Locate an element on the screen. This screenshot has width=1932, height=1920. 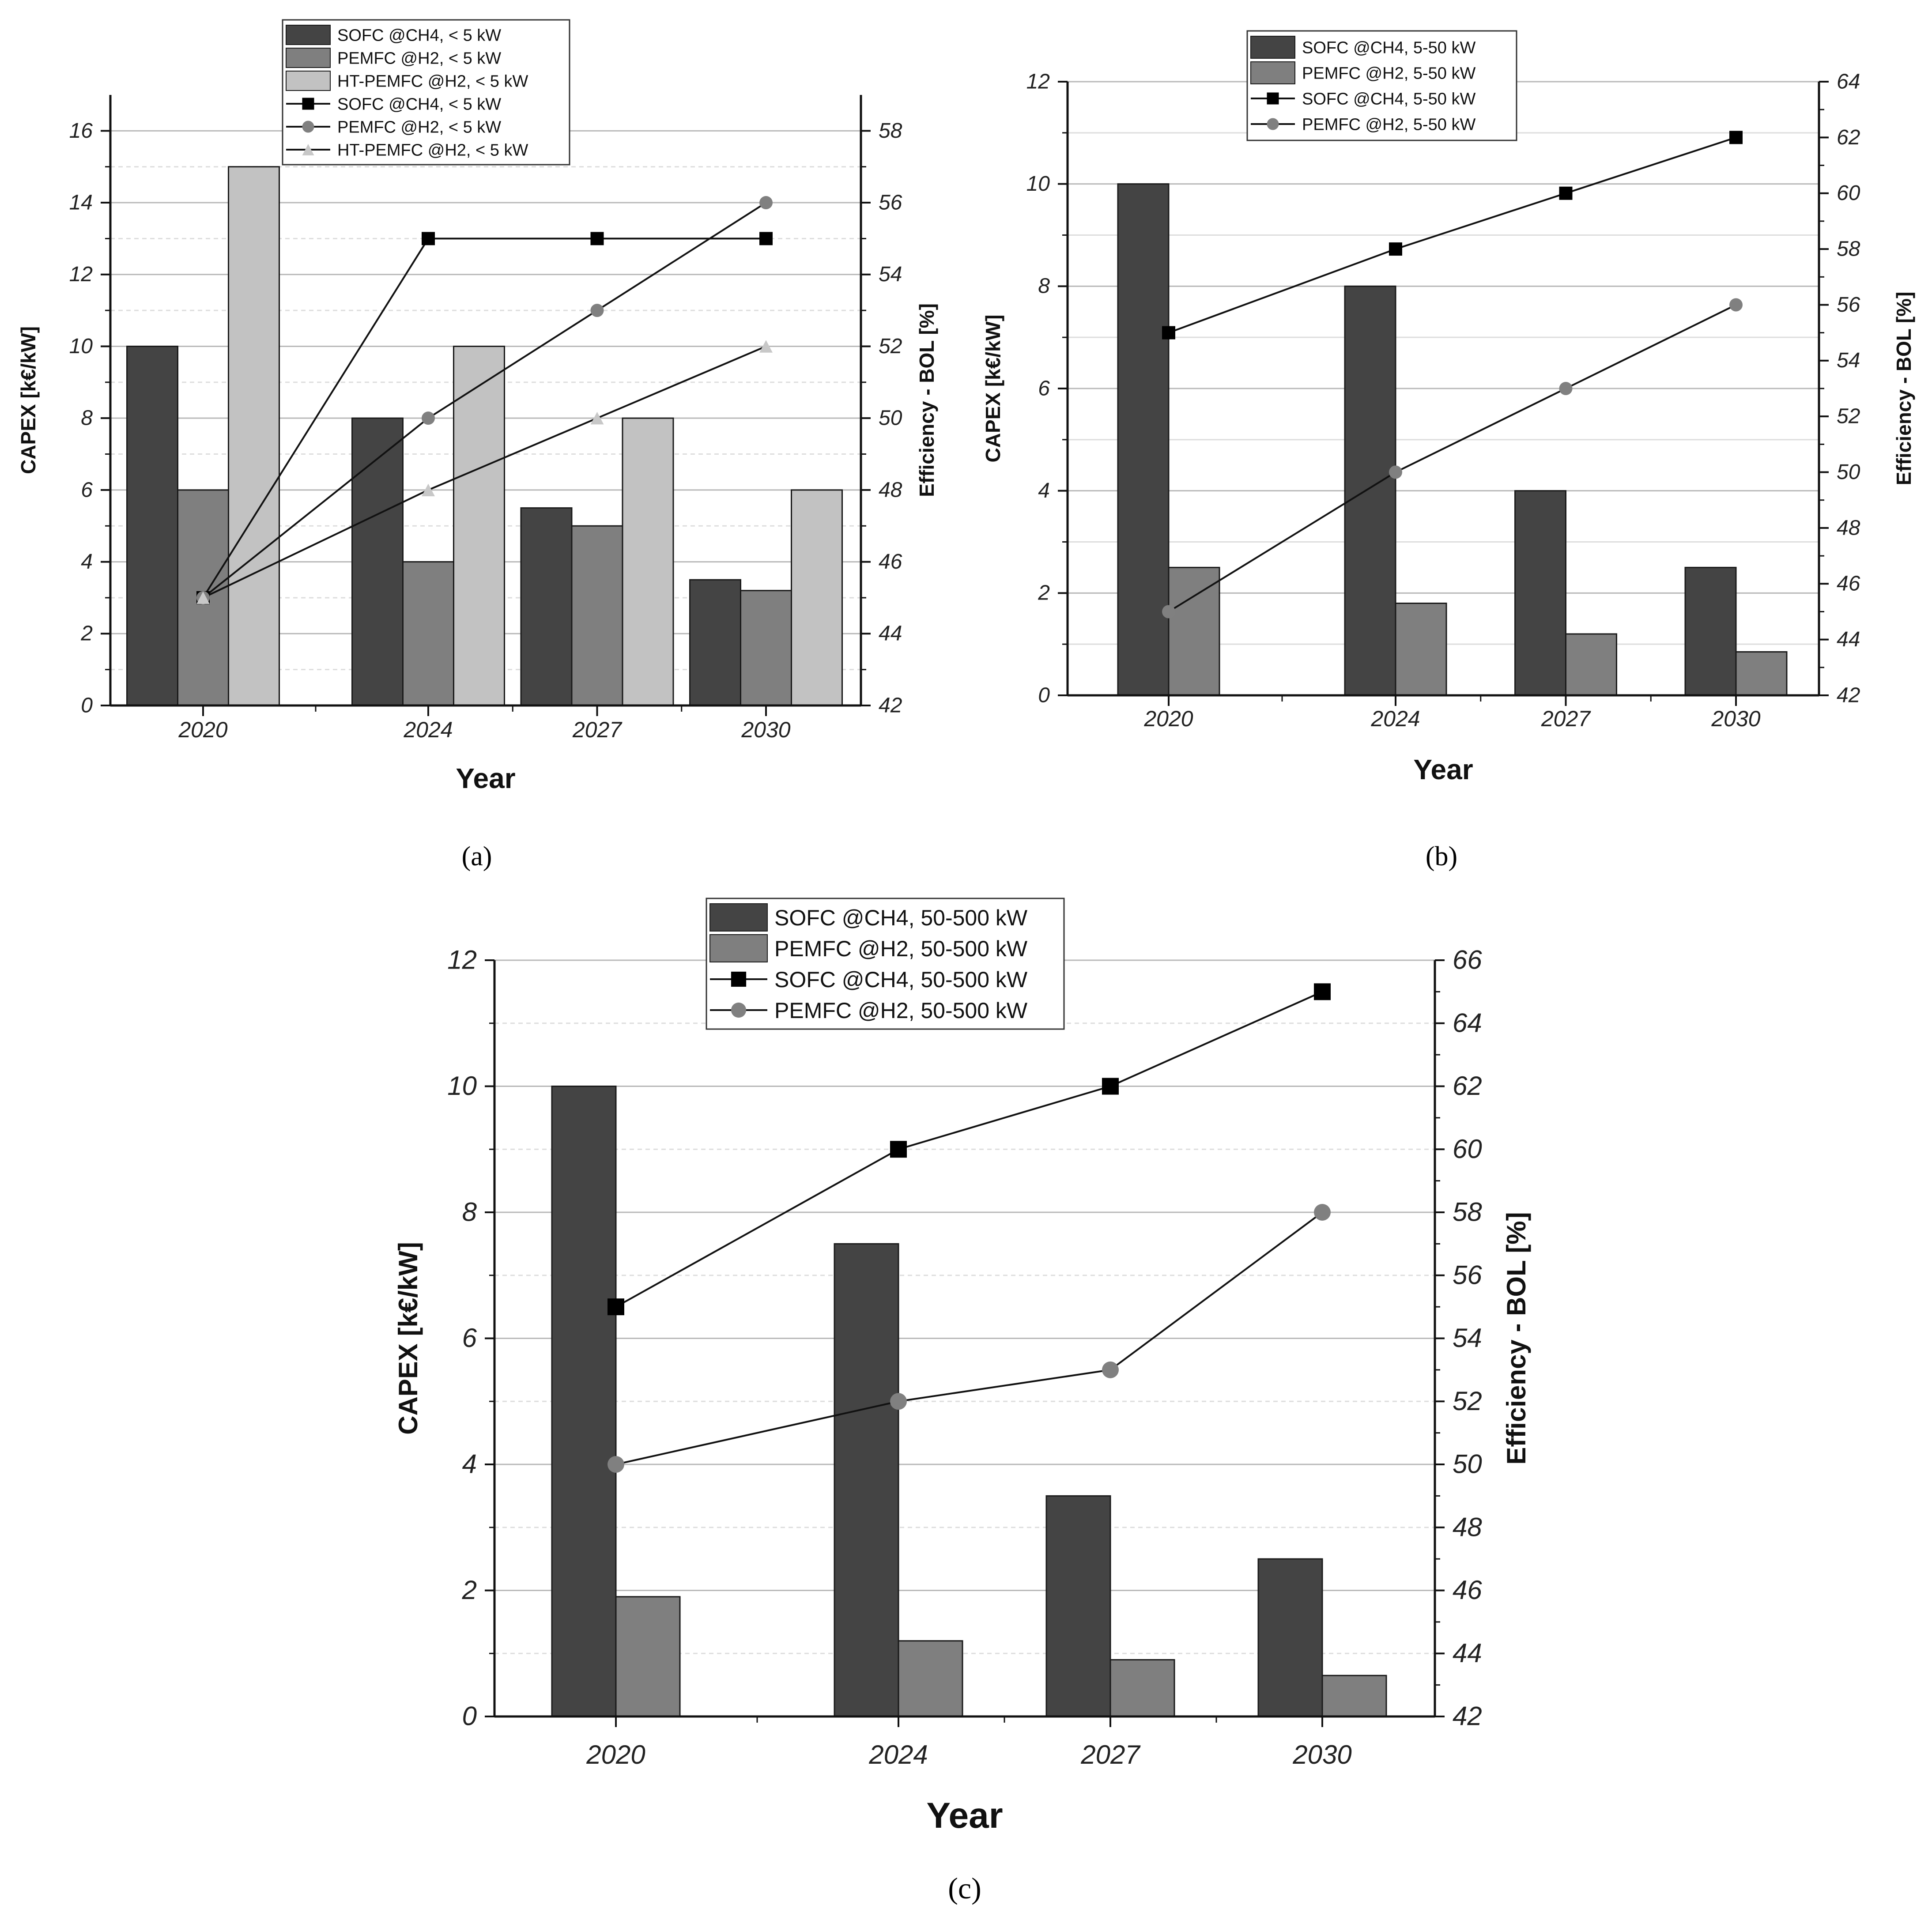
line-pemfc is located at coordinates (969, 1338).